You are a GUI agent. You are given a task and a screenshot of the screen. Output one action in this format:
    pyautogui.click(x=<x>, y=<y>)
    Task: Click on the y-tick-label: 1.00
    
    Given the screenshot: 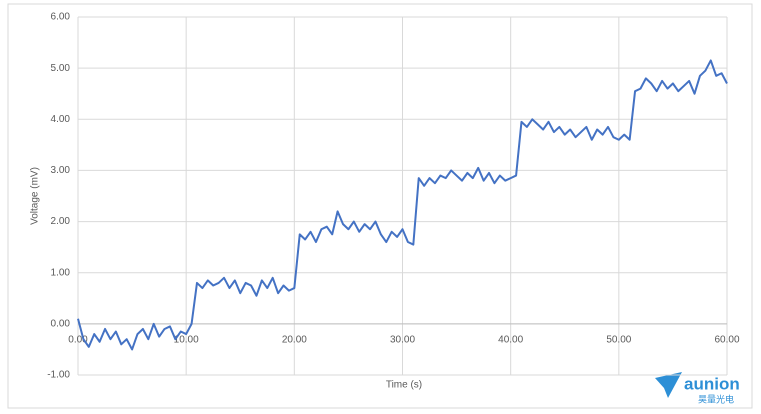 What is the action you would take?
    pyautogui.click(x=61, y=272)
    